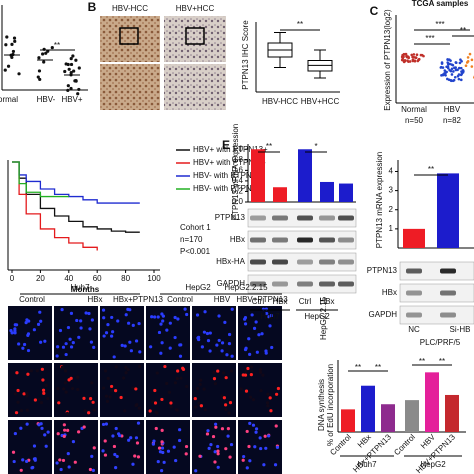 The image size is (474, 474). Describe the element at coordinates (280, 101) in the screenshot. I see `x-tick-label: HBV-HCC` at that location.